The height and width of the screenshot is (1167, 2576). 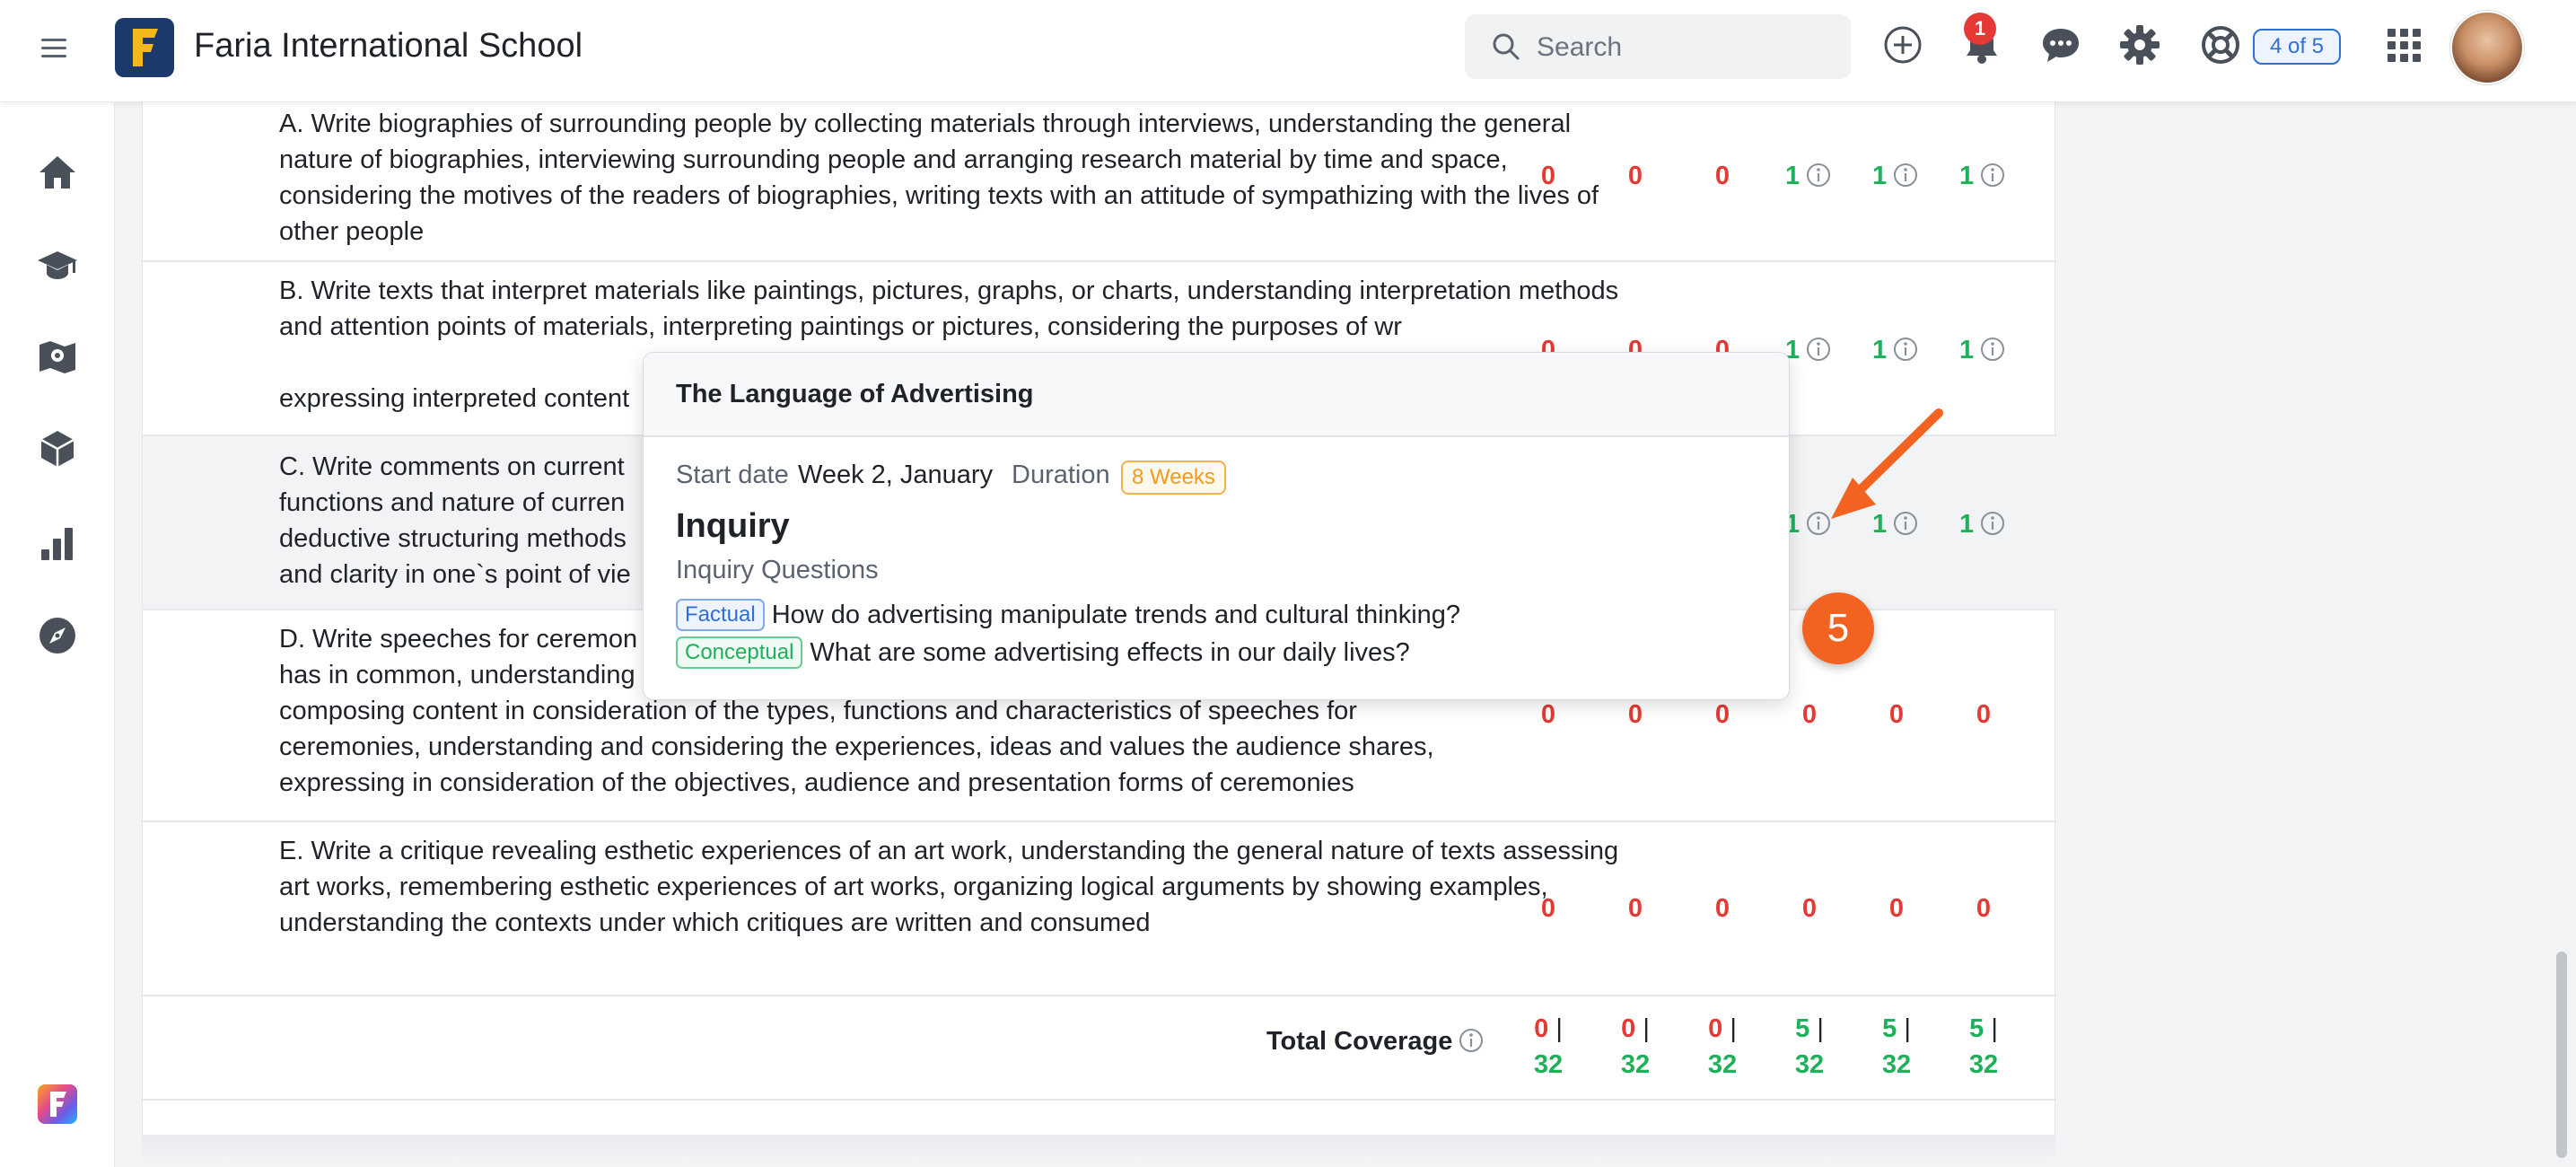 I want to click on standard-description-line: has in common, understanding, so click(x=457, y=675).